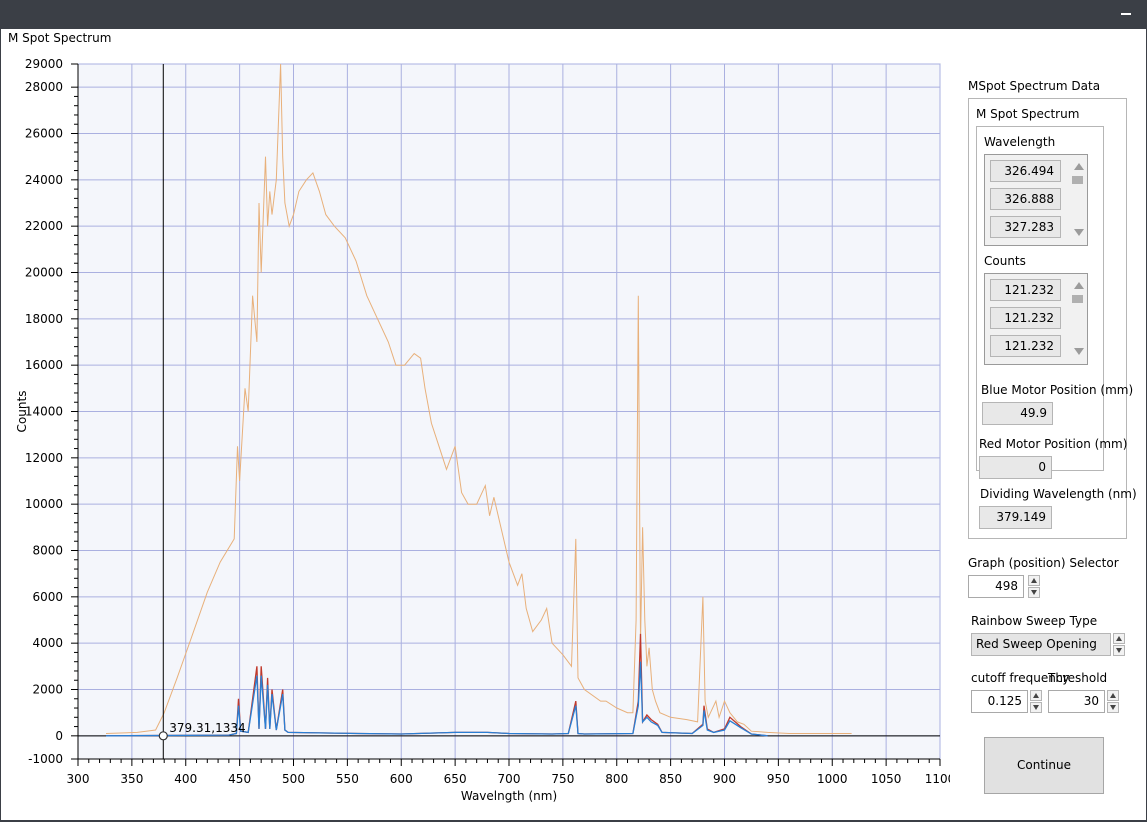 The height and width of the screenshot is (822, 1147). What do you see at coordinates (562, 779) in the screenshot?
I see `x-tick-label: 750` at bounding box center [562, 779].